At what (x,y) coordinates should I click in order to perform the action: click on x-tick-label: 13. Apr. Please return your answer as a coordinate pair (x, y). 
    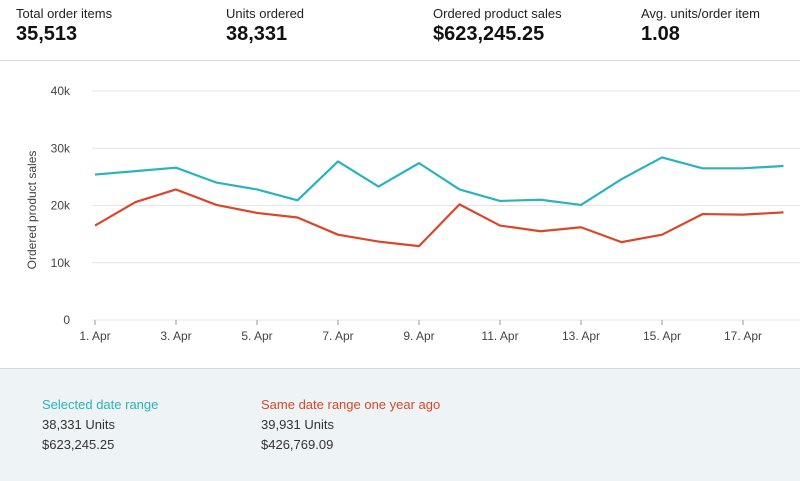
    Looking at the image, I should click on (581, 336).